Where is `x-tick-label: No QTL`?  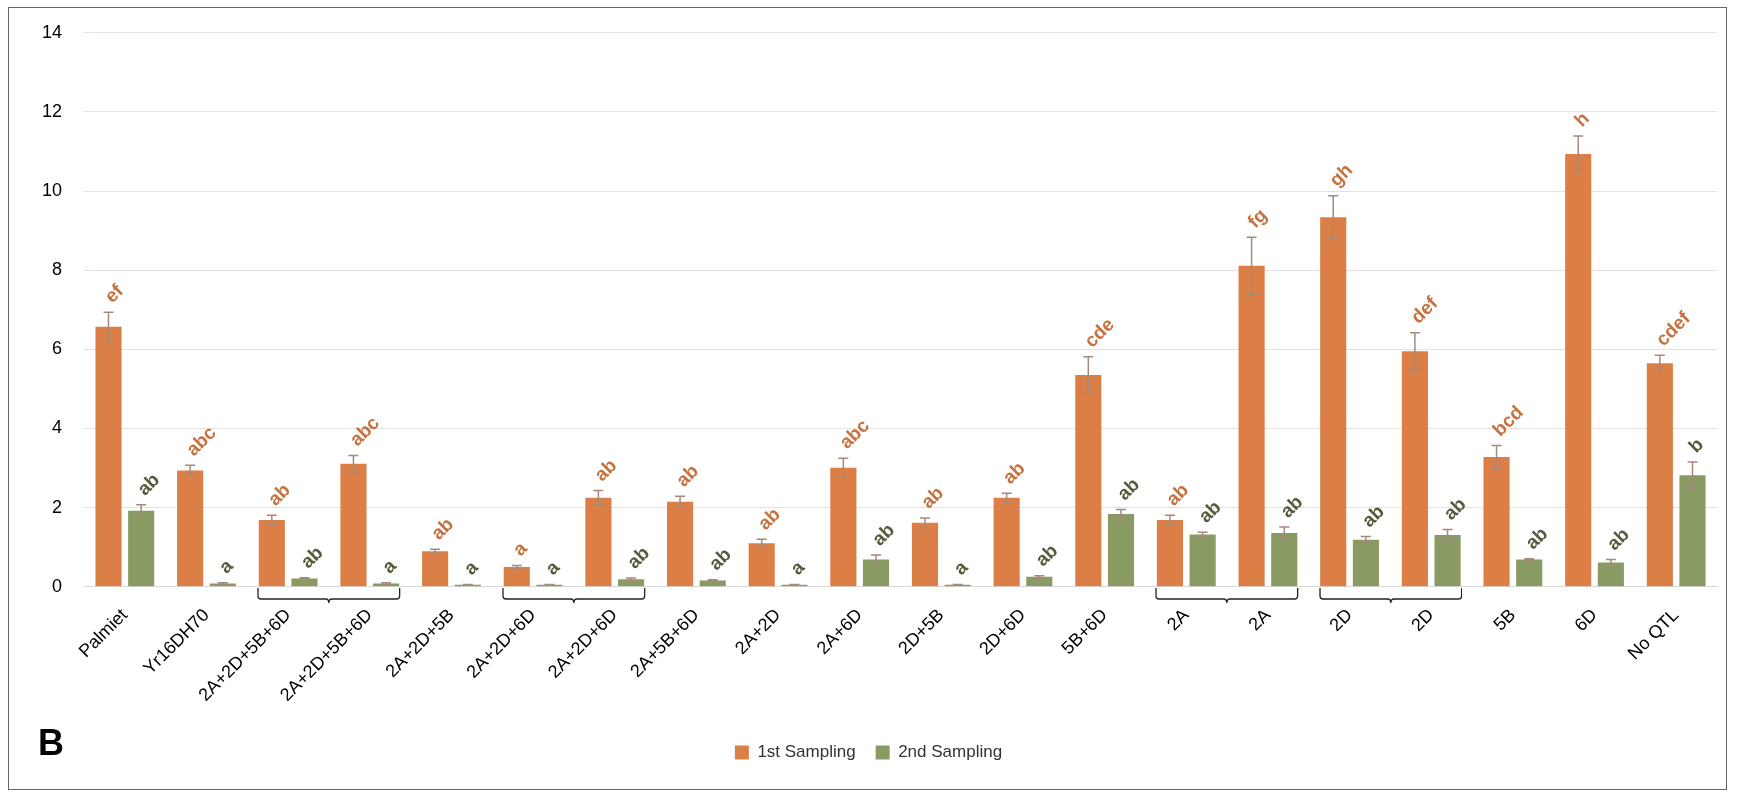
x-tick-label: No QTL is located at coordinates (1653, 634).